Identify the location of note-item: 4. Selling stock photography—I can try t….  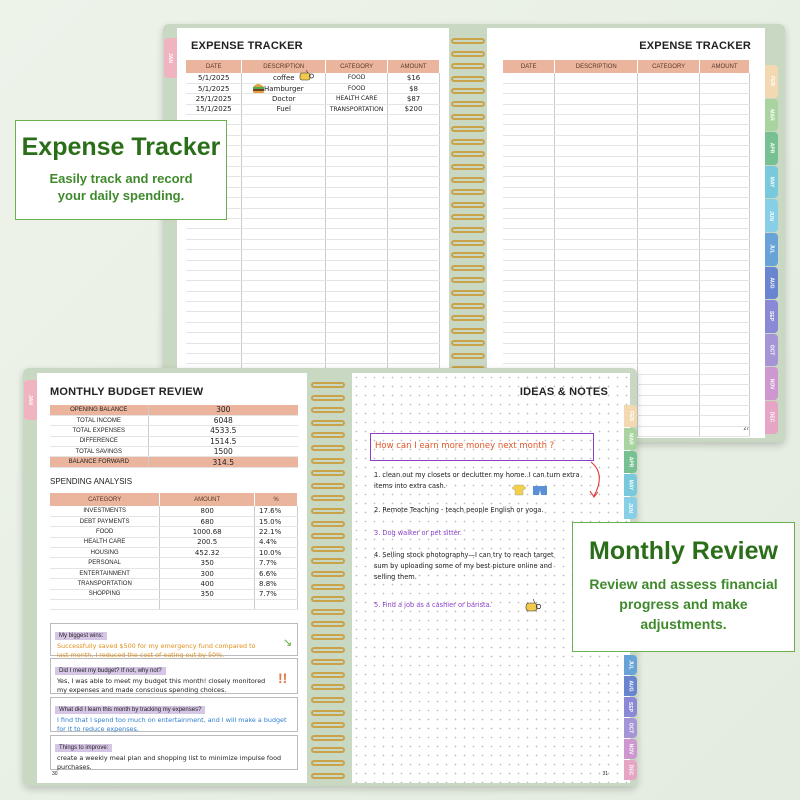
(464, 566).